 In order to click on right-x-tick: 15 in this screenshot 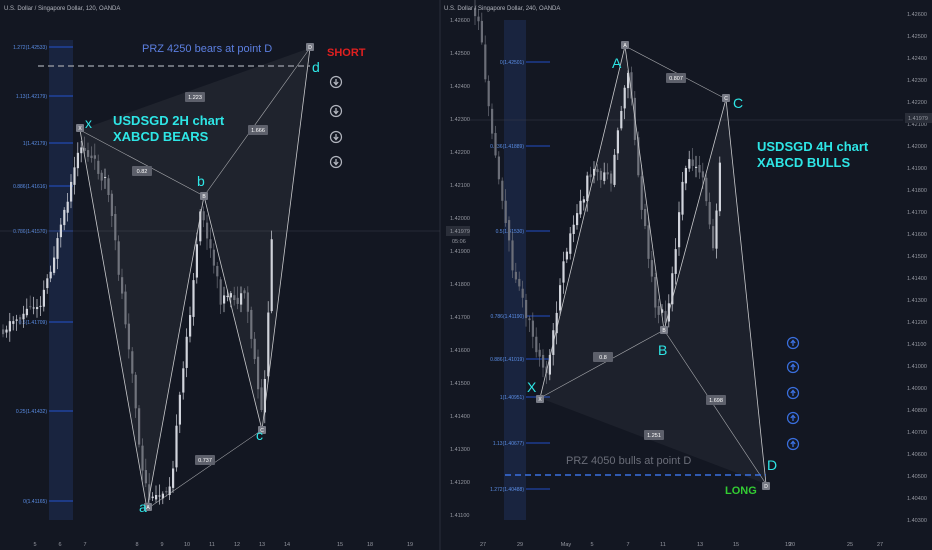, I will do `click(736, 545)`.